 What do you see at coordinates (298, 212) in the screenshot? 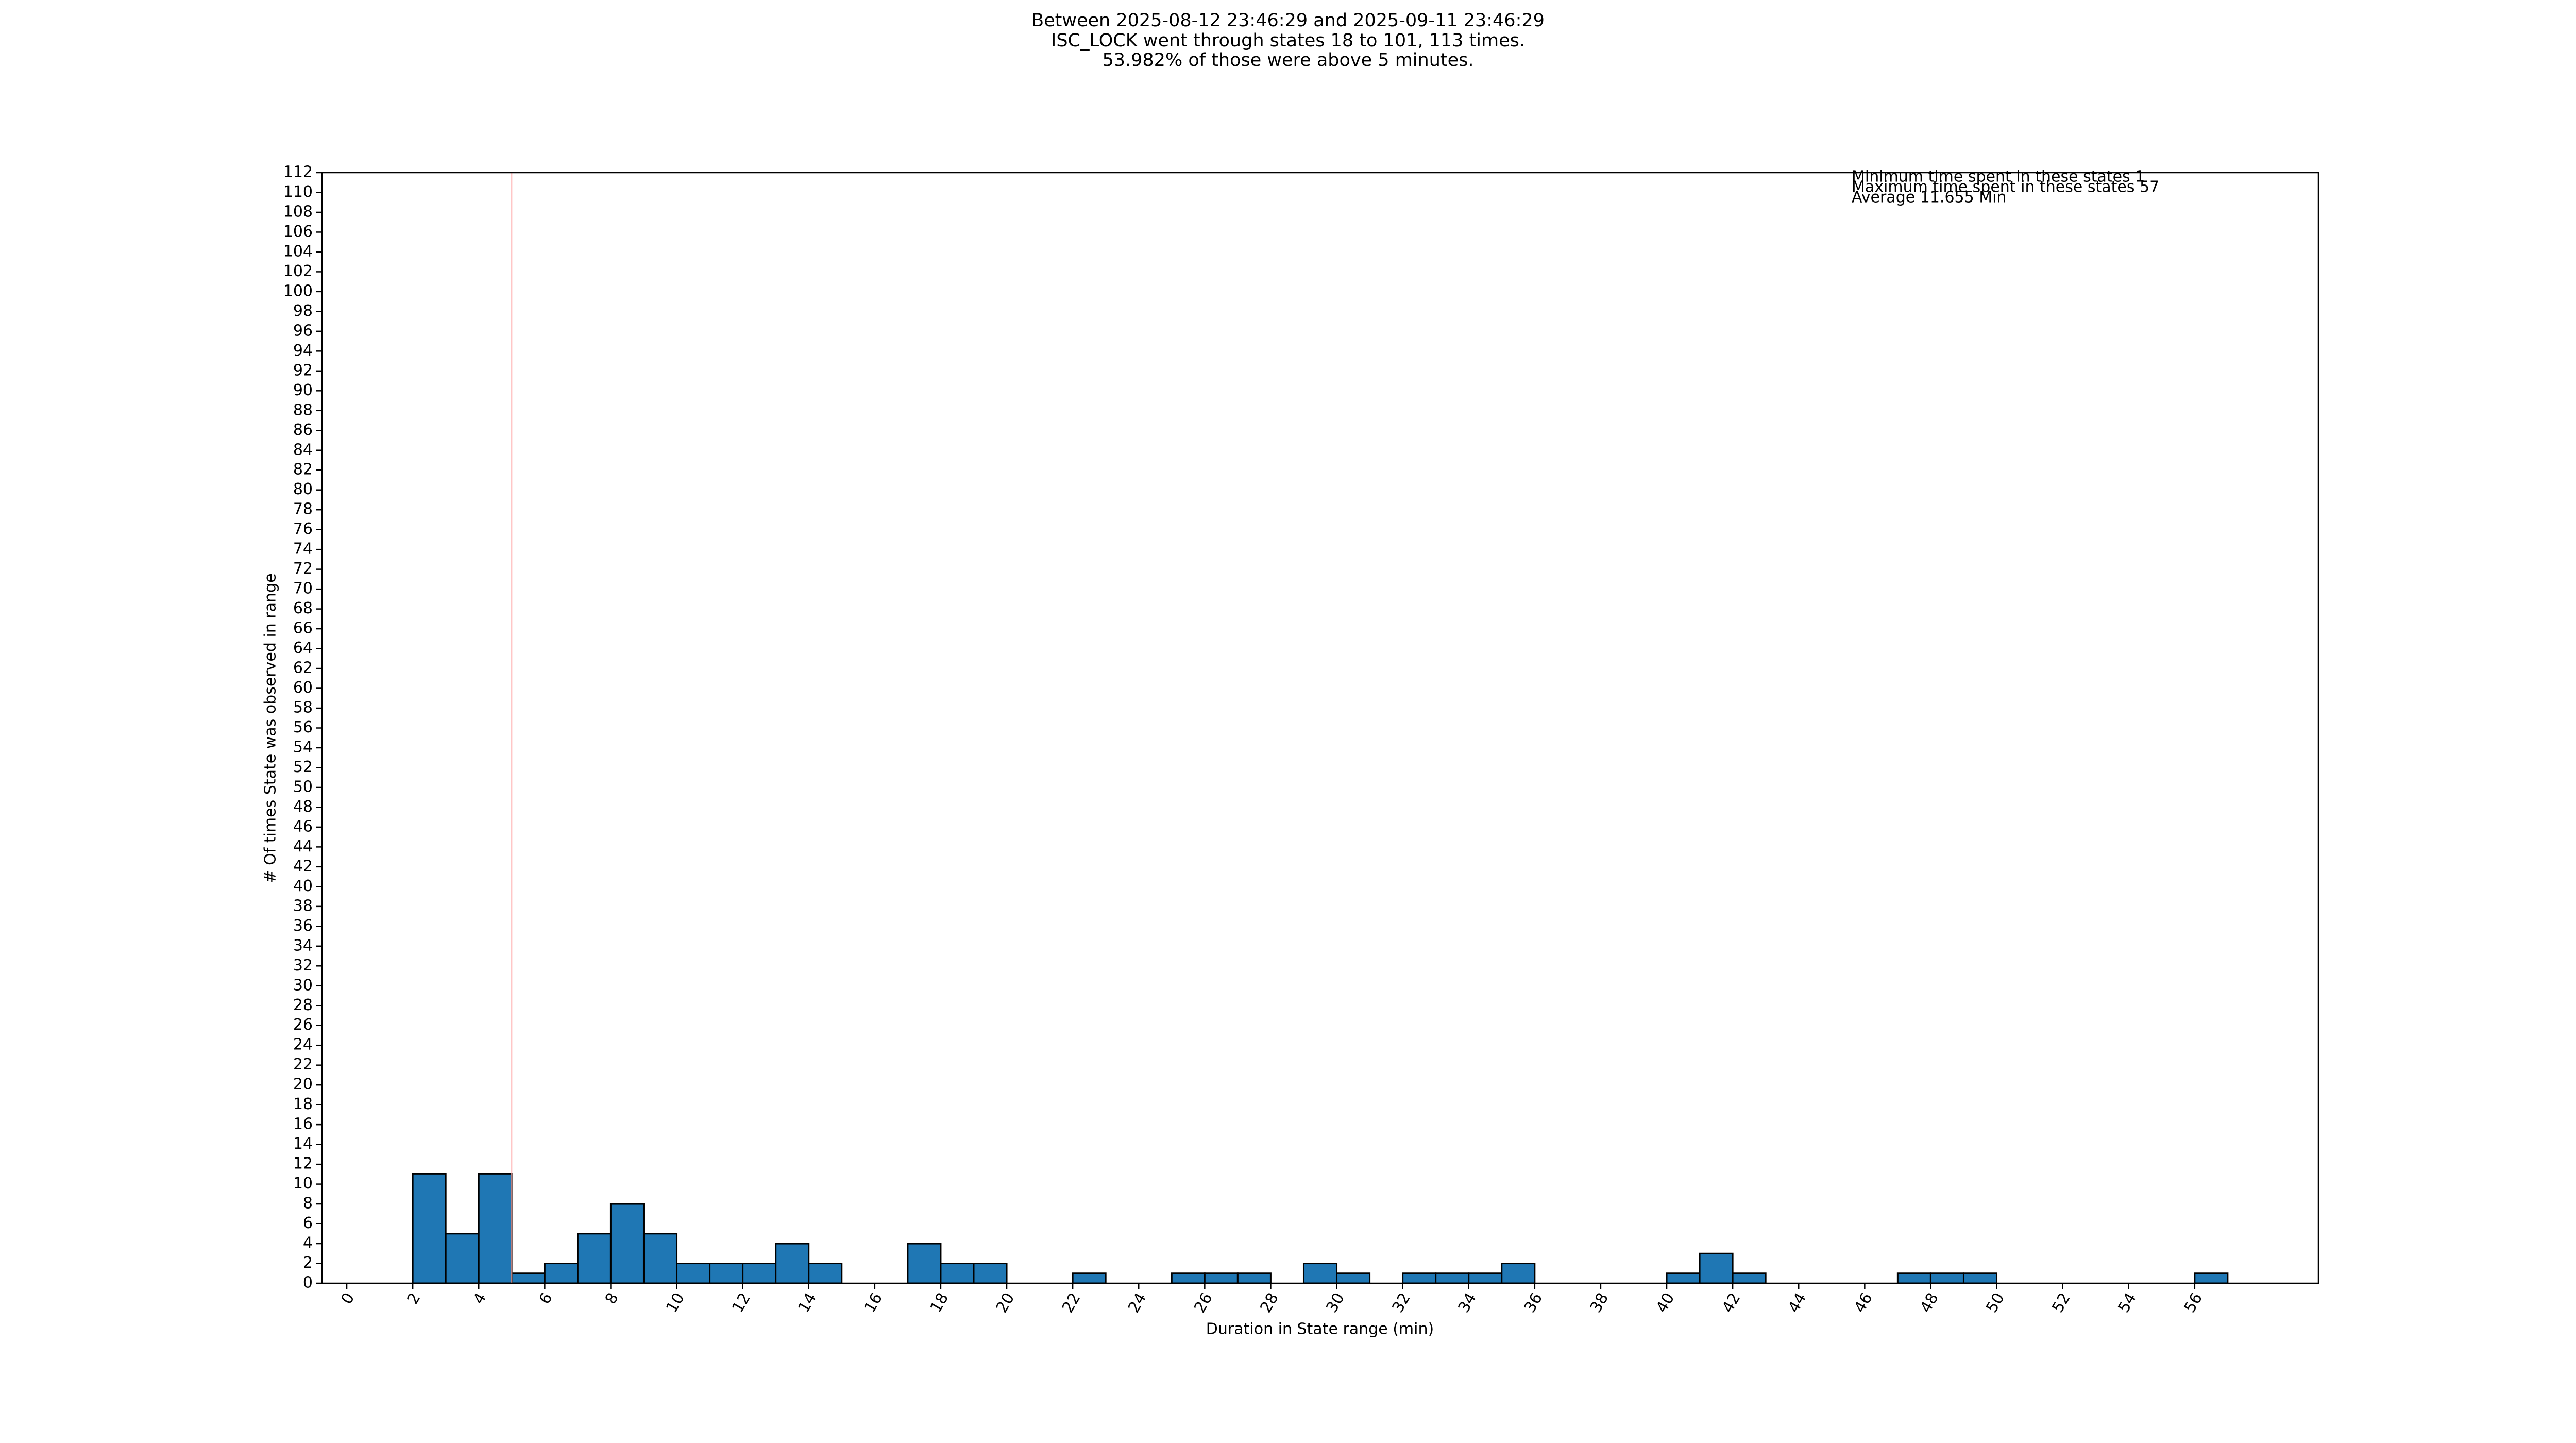
I see `y-tick-label: 108` at bounding box center [298, 212].